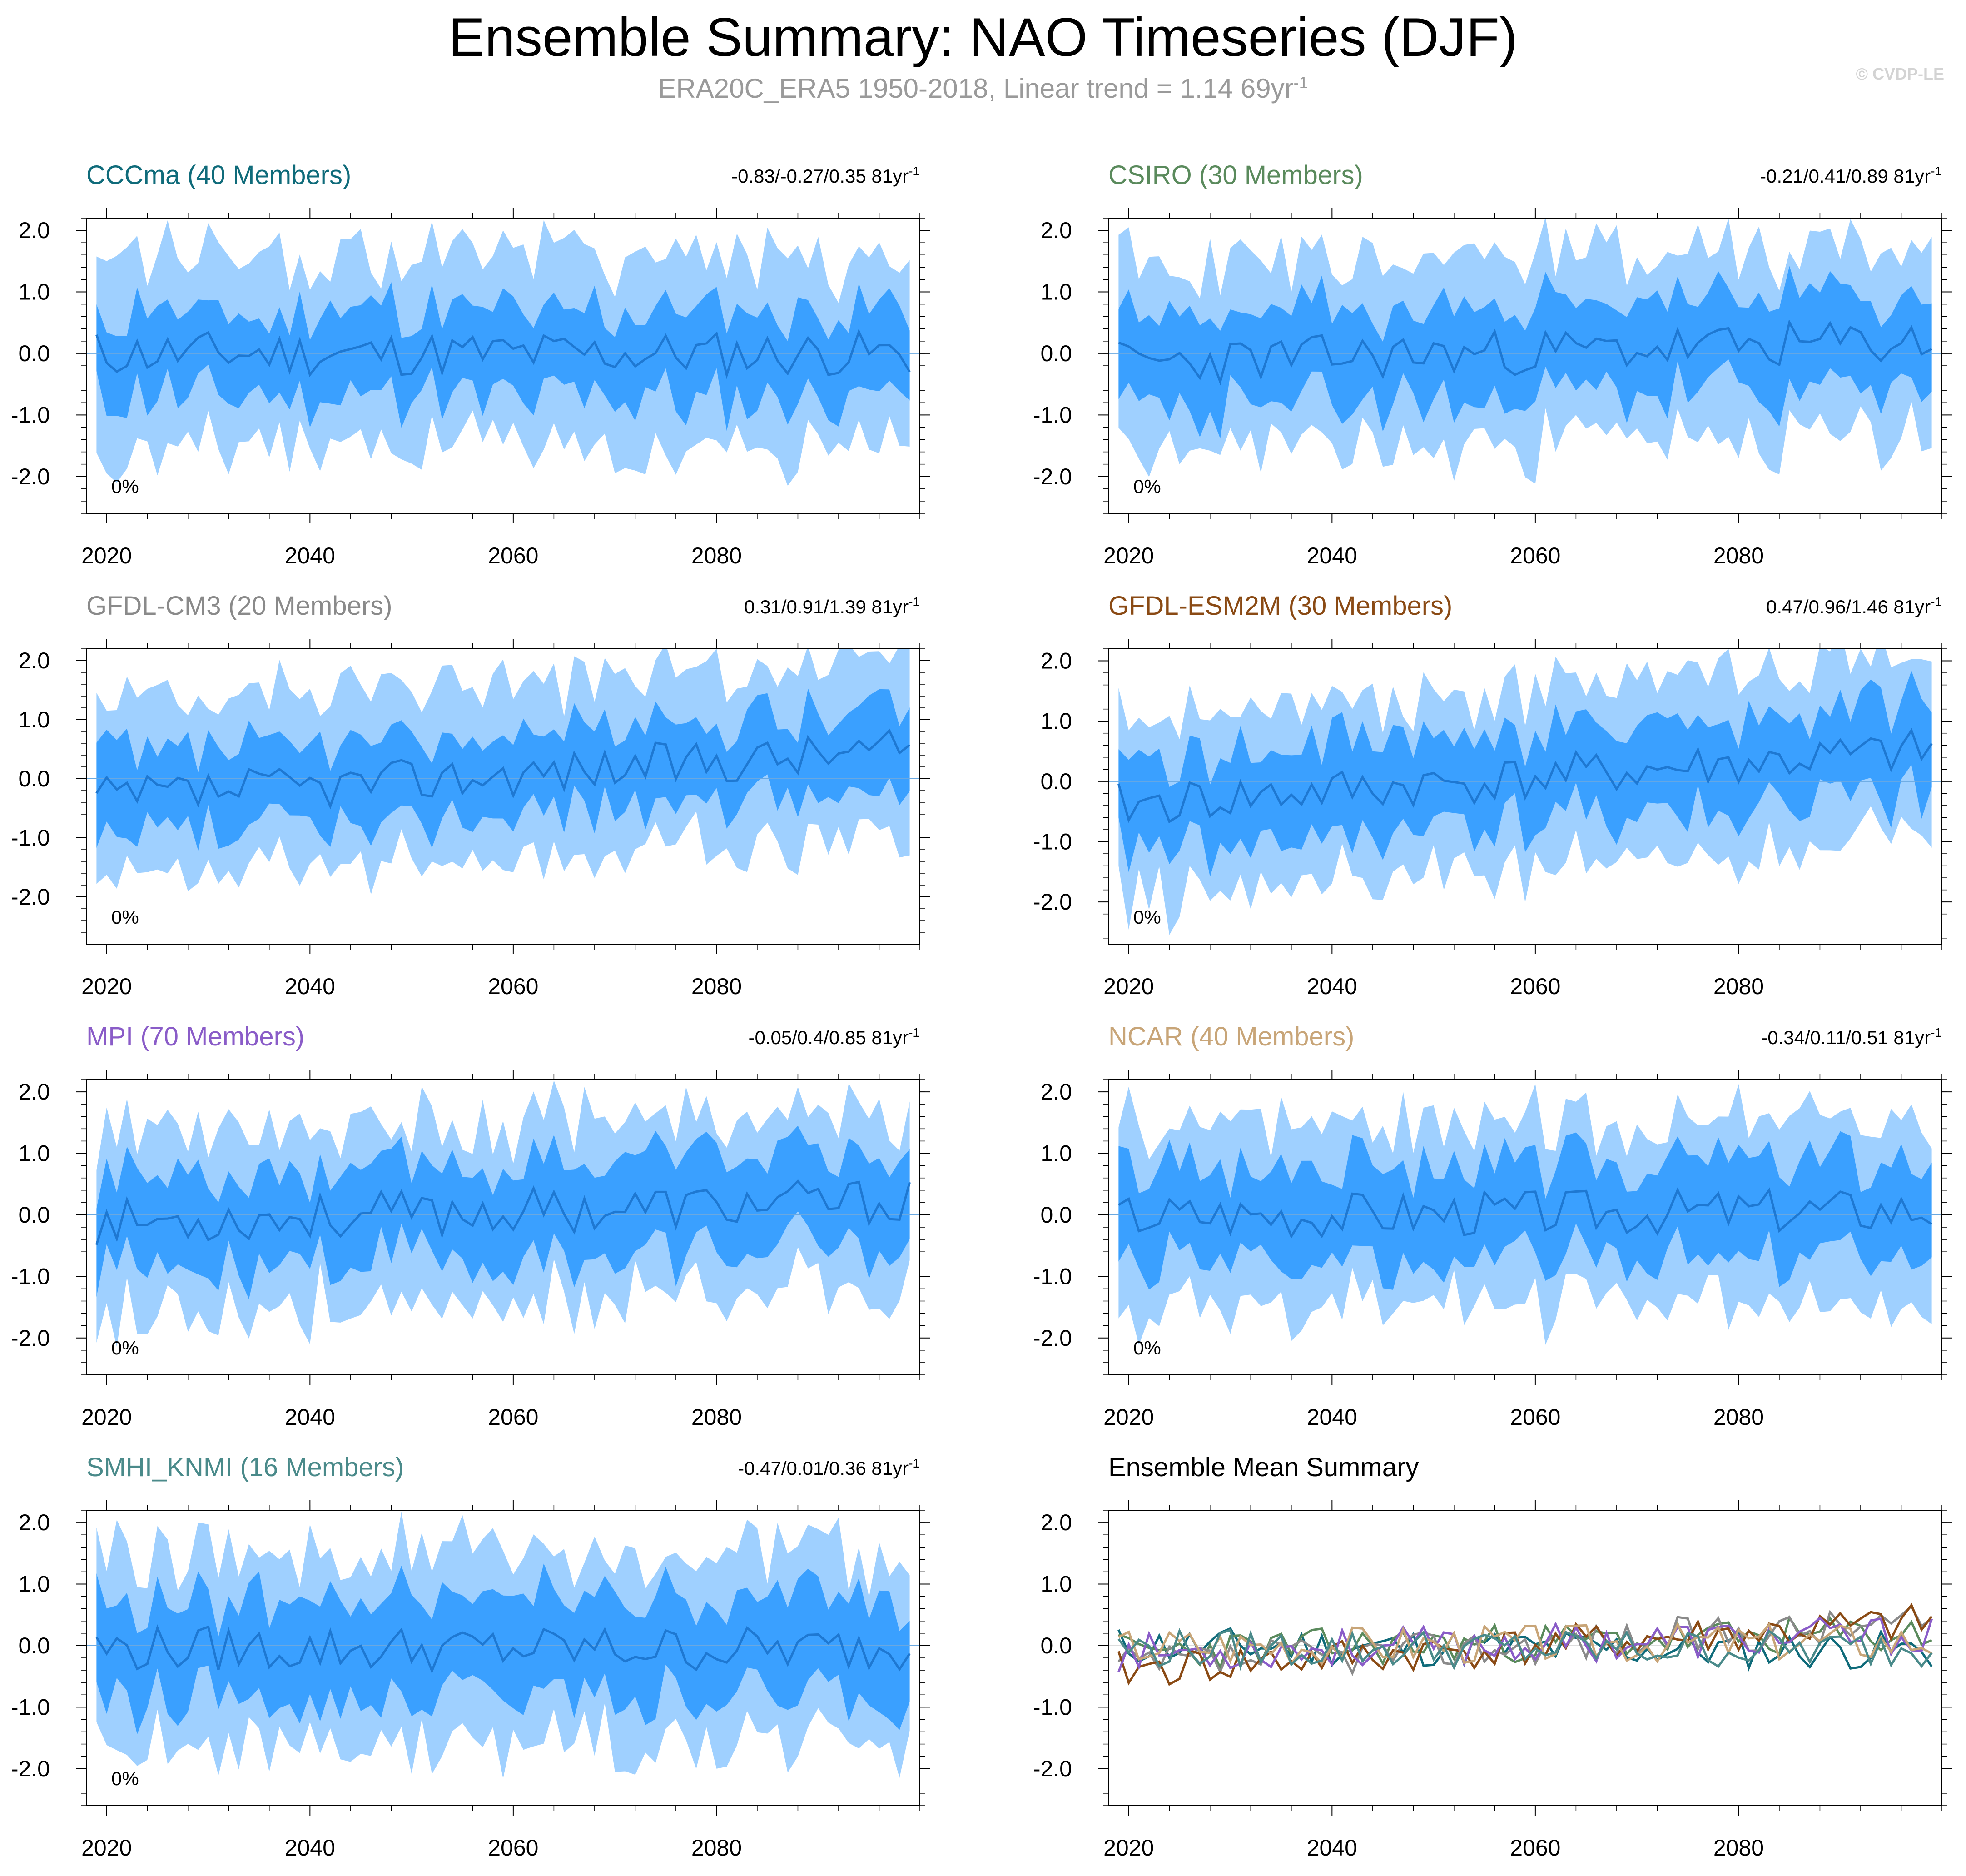 The image size is (1966, 1876). Describe the element at coordinates (1280, 606) in the screenshot. I see `panel-title: GFDL-ESM2M (30 Members)` at that location.